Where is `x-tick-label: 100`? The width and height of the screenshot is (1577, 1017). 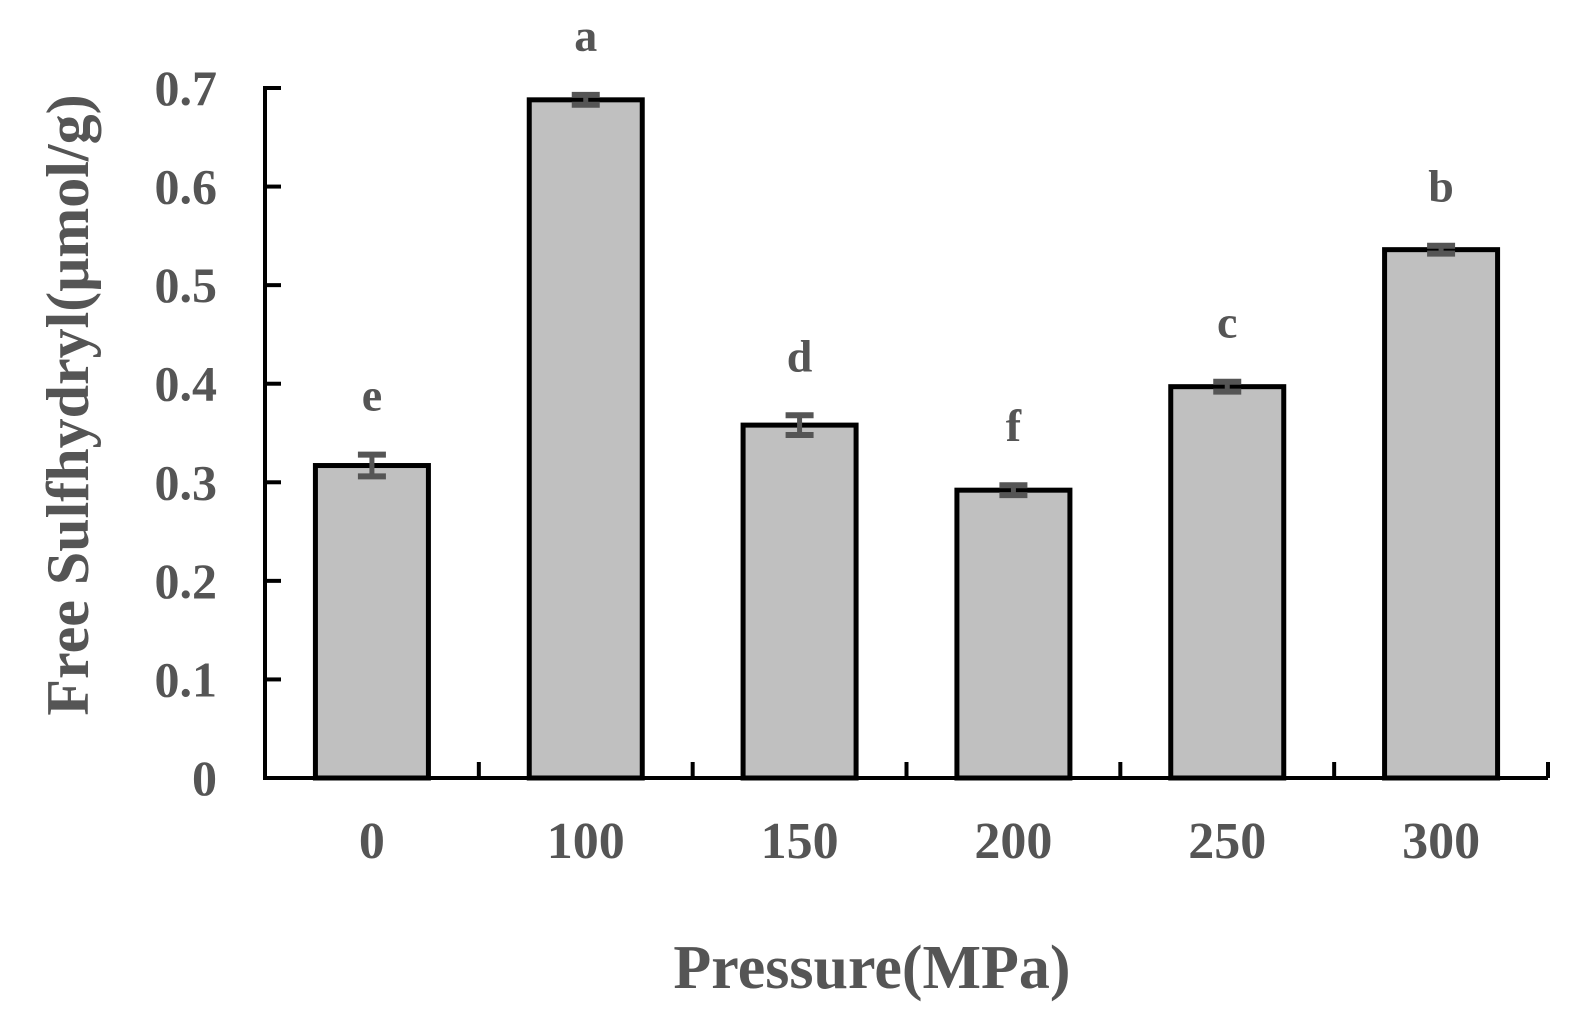
x-tick-label: 100 is located at coordinates (586, 841).